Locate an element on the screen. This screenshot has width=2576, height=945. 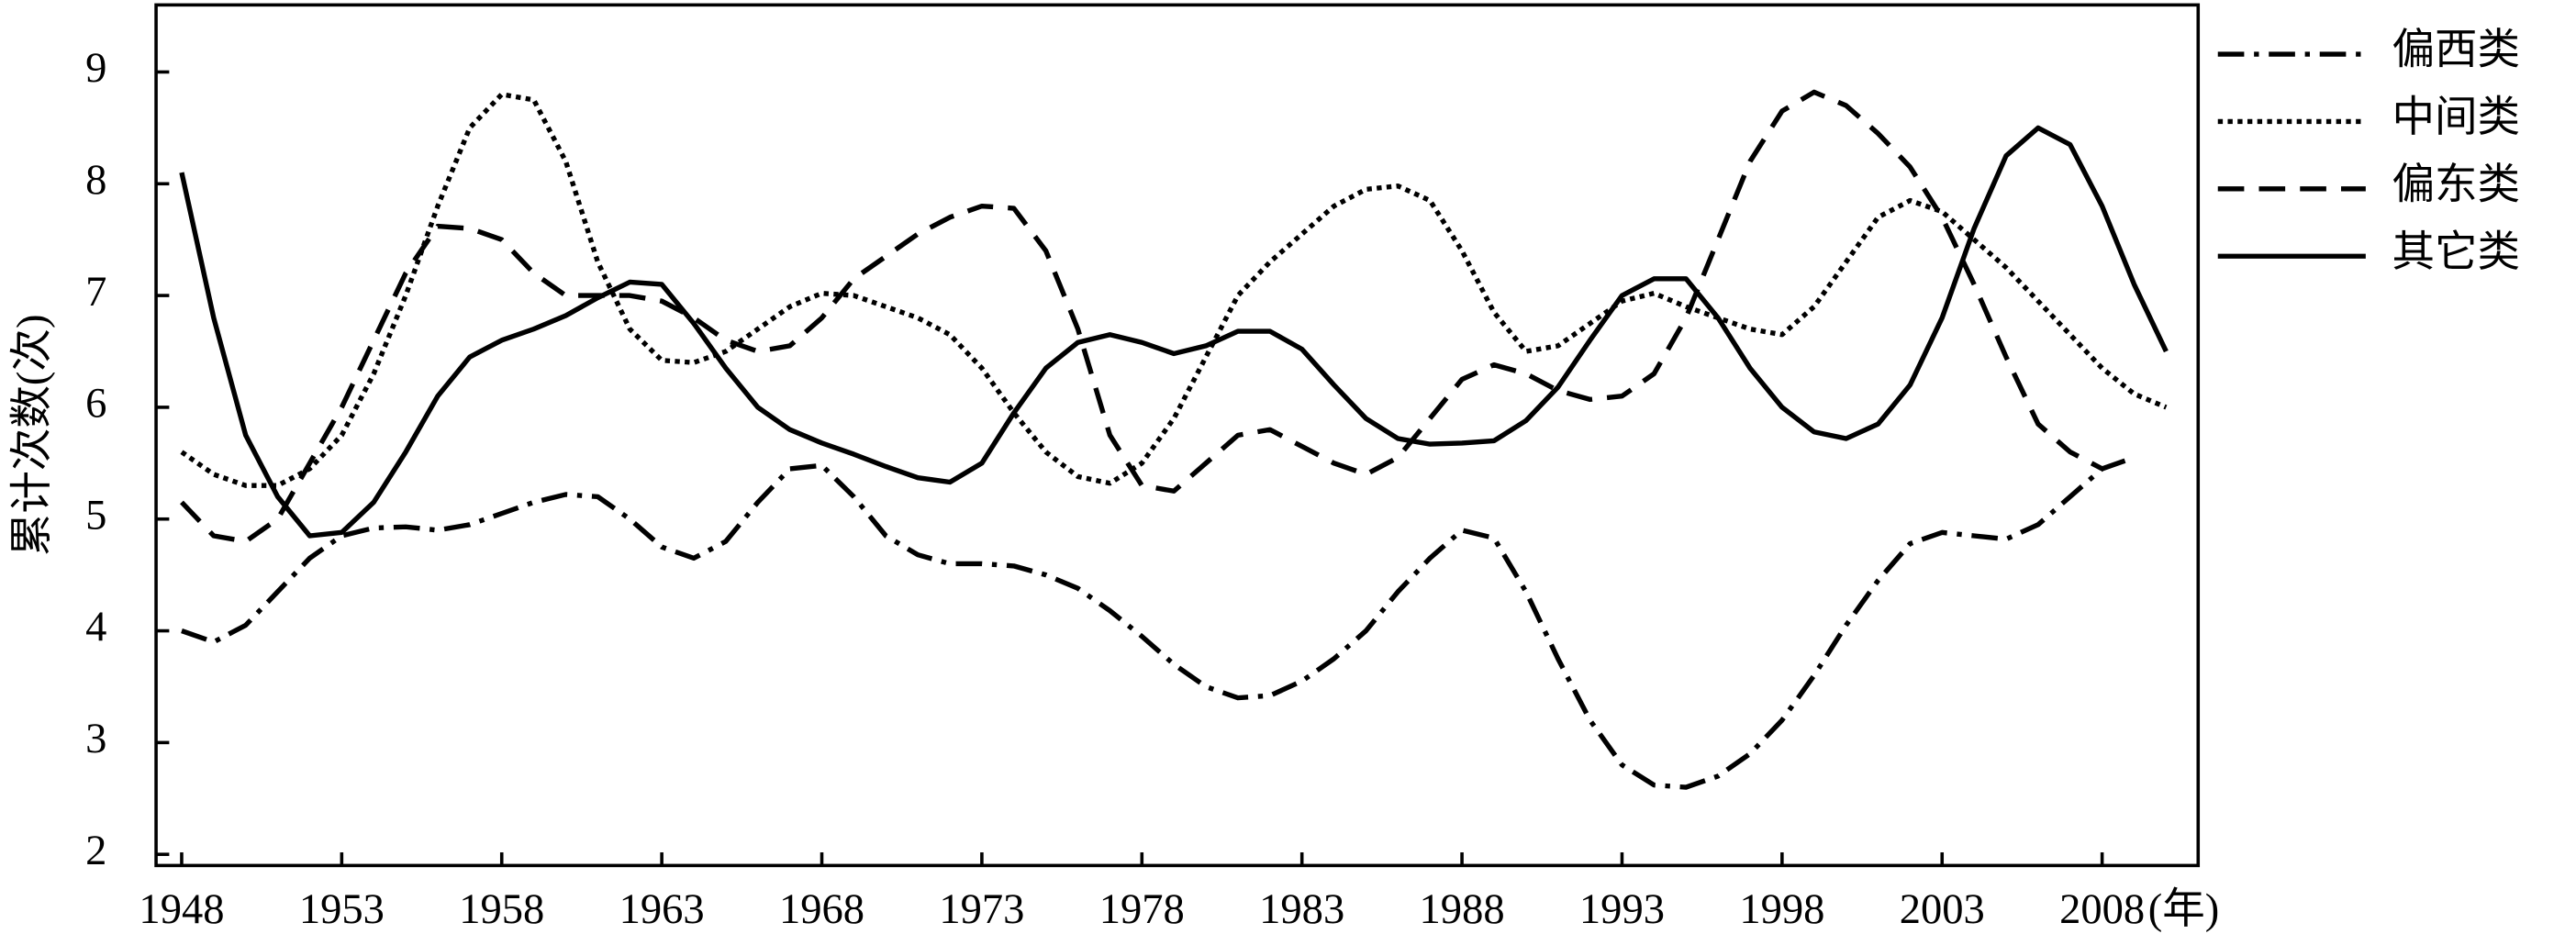
y-tick-label: 8 is located at coordinates (95, 181).